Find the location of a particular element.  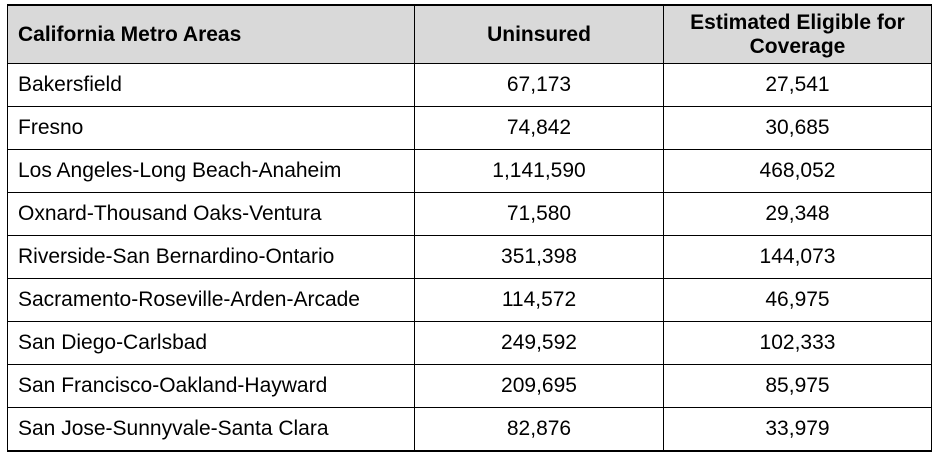

table-row: San Diego-Carlsbad 249,592 102,333 is located at coordinates (469, 343).